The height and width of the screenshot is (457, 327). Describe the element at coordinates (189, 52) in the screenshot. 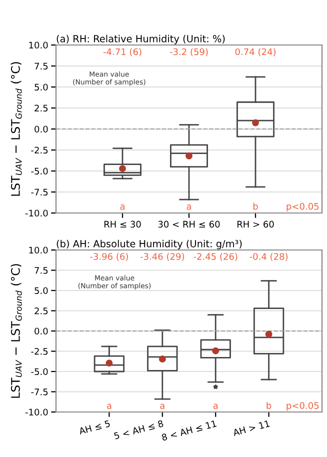

I see `annotation: -3.2 (59)` at that location.